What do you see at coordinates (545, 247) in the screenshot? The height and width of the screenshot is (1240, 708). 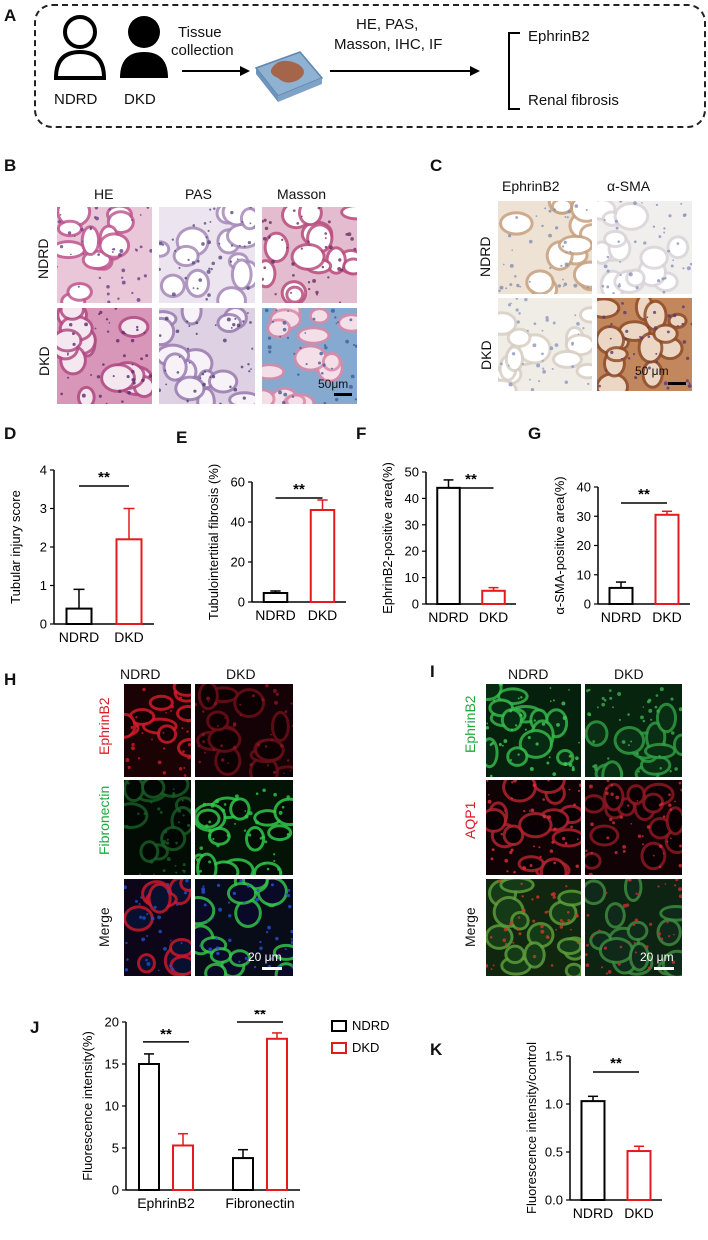 I see `micrograph-ephrinb2-ndrd` at bounding box center [545, 247].